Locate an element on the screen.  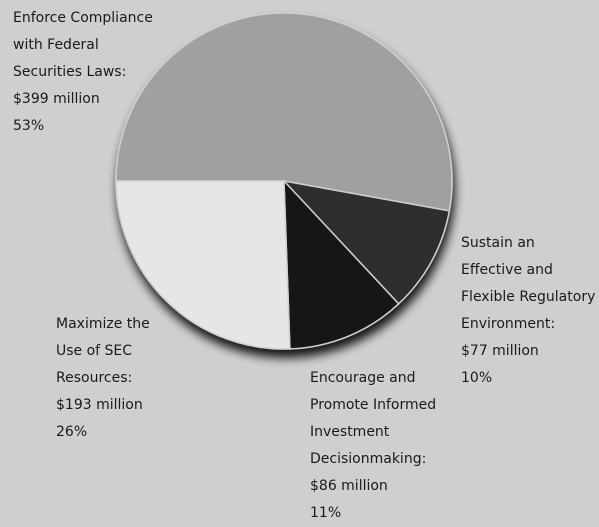
label-line: with Federal is located at coordinates (56, 45).